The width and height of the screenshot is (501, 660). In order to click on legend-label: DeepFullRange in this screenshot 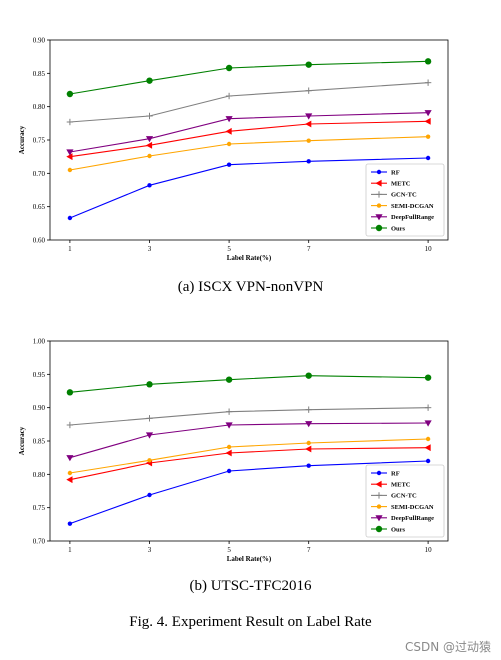, I will do `click(412, 518)`.